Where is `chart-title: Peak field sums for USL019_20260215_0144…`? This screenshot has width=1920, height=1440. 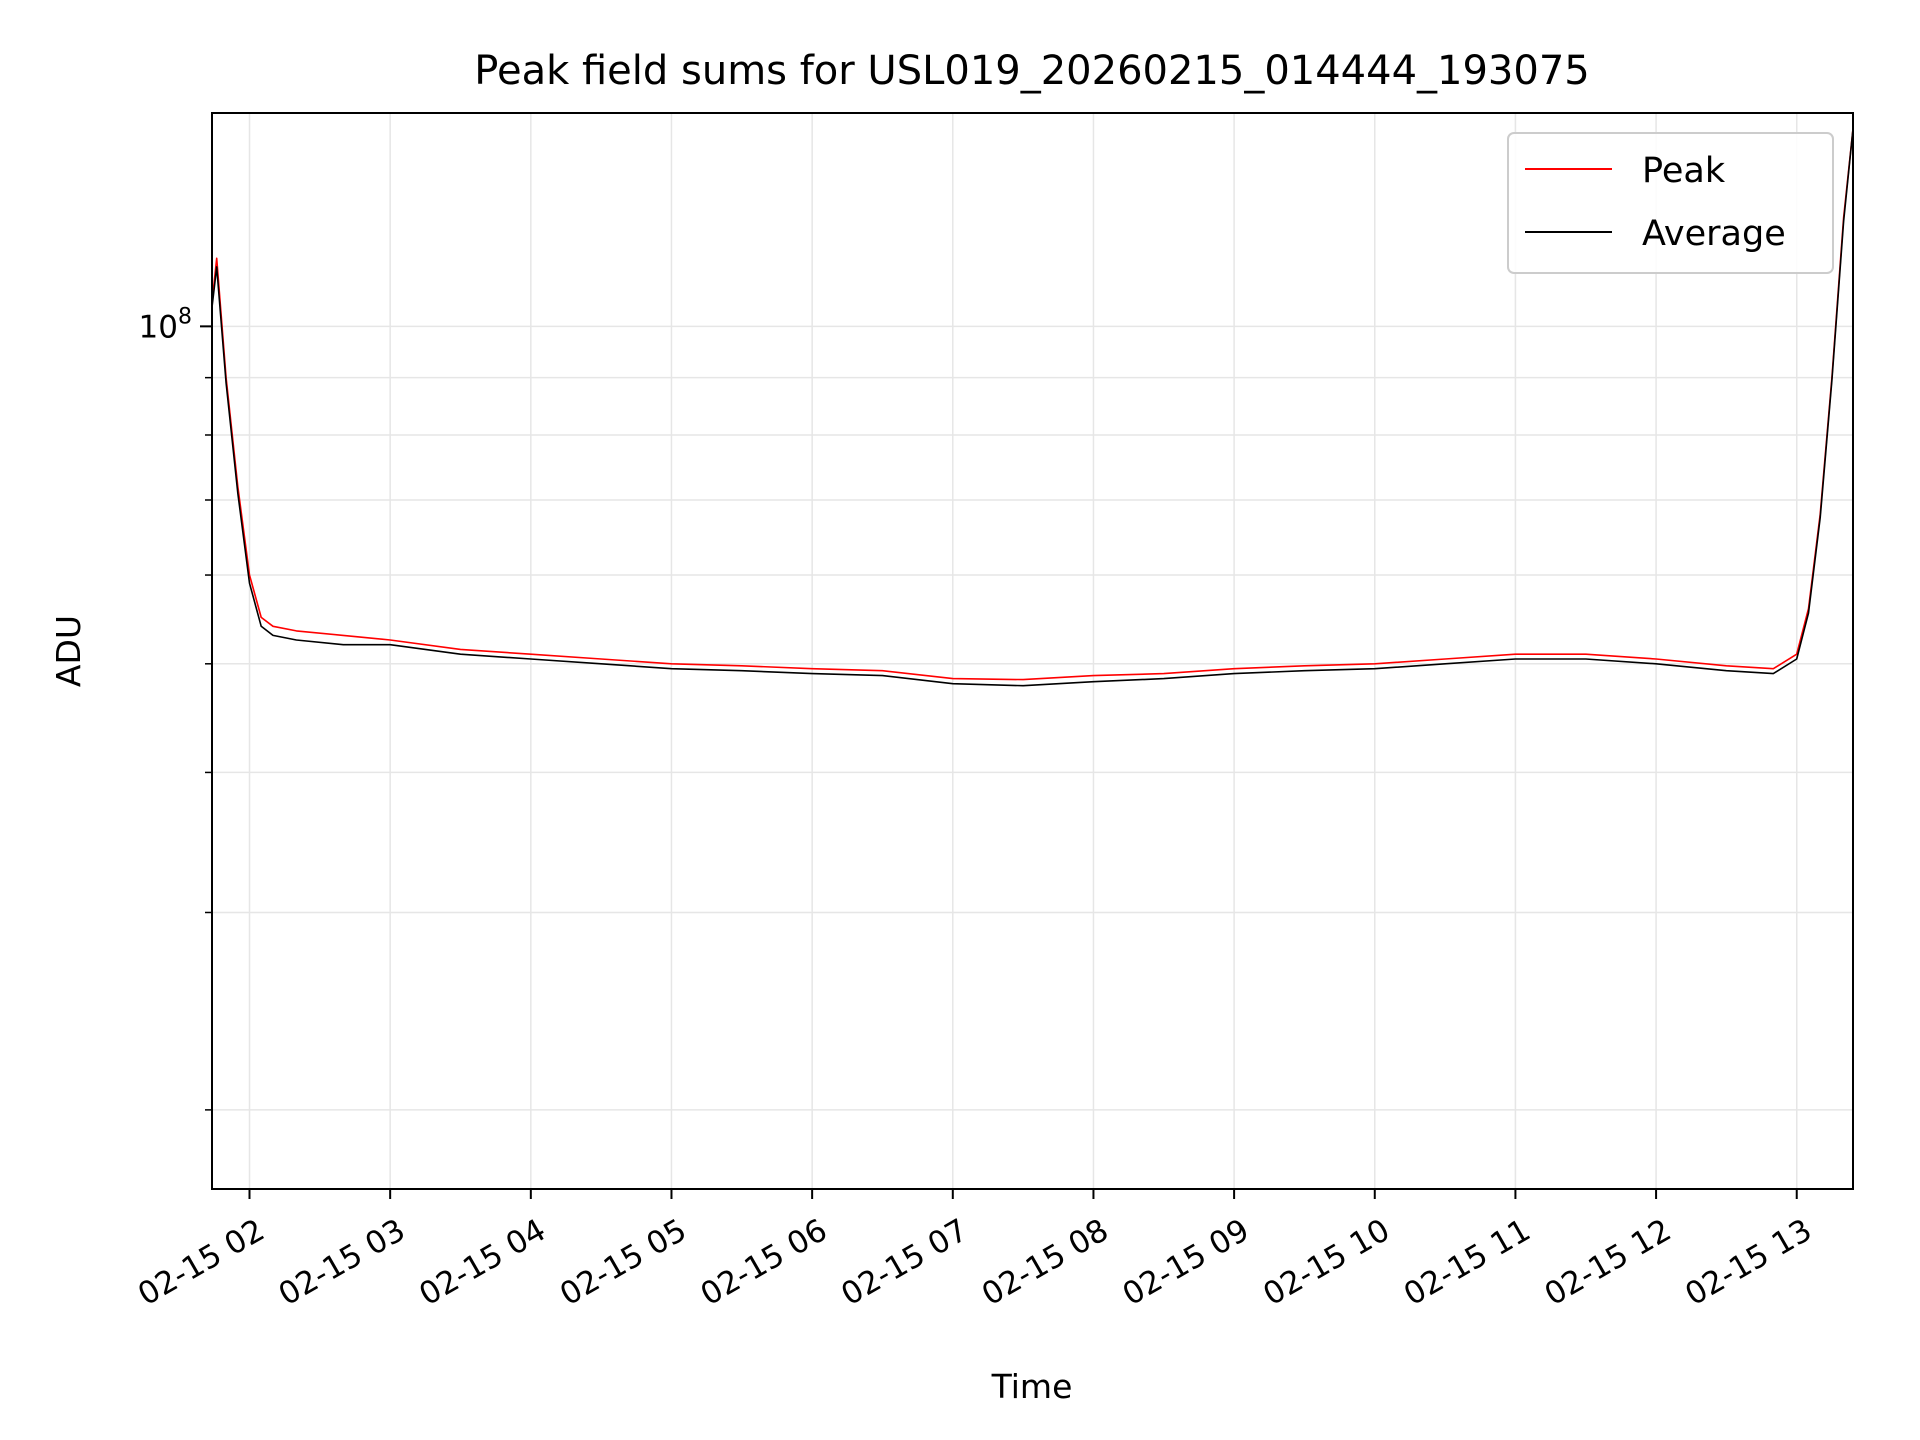 chart-title: Peak field sums for USL019_20260215_0144… is located at coordinates (1031, 71).